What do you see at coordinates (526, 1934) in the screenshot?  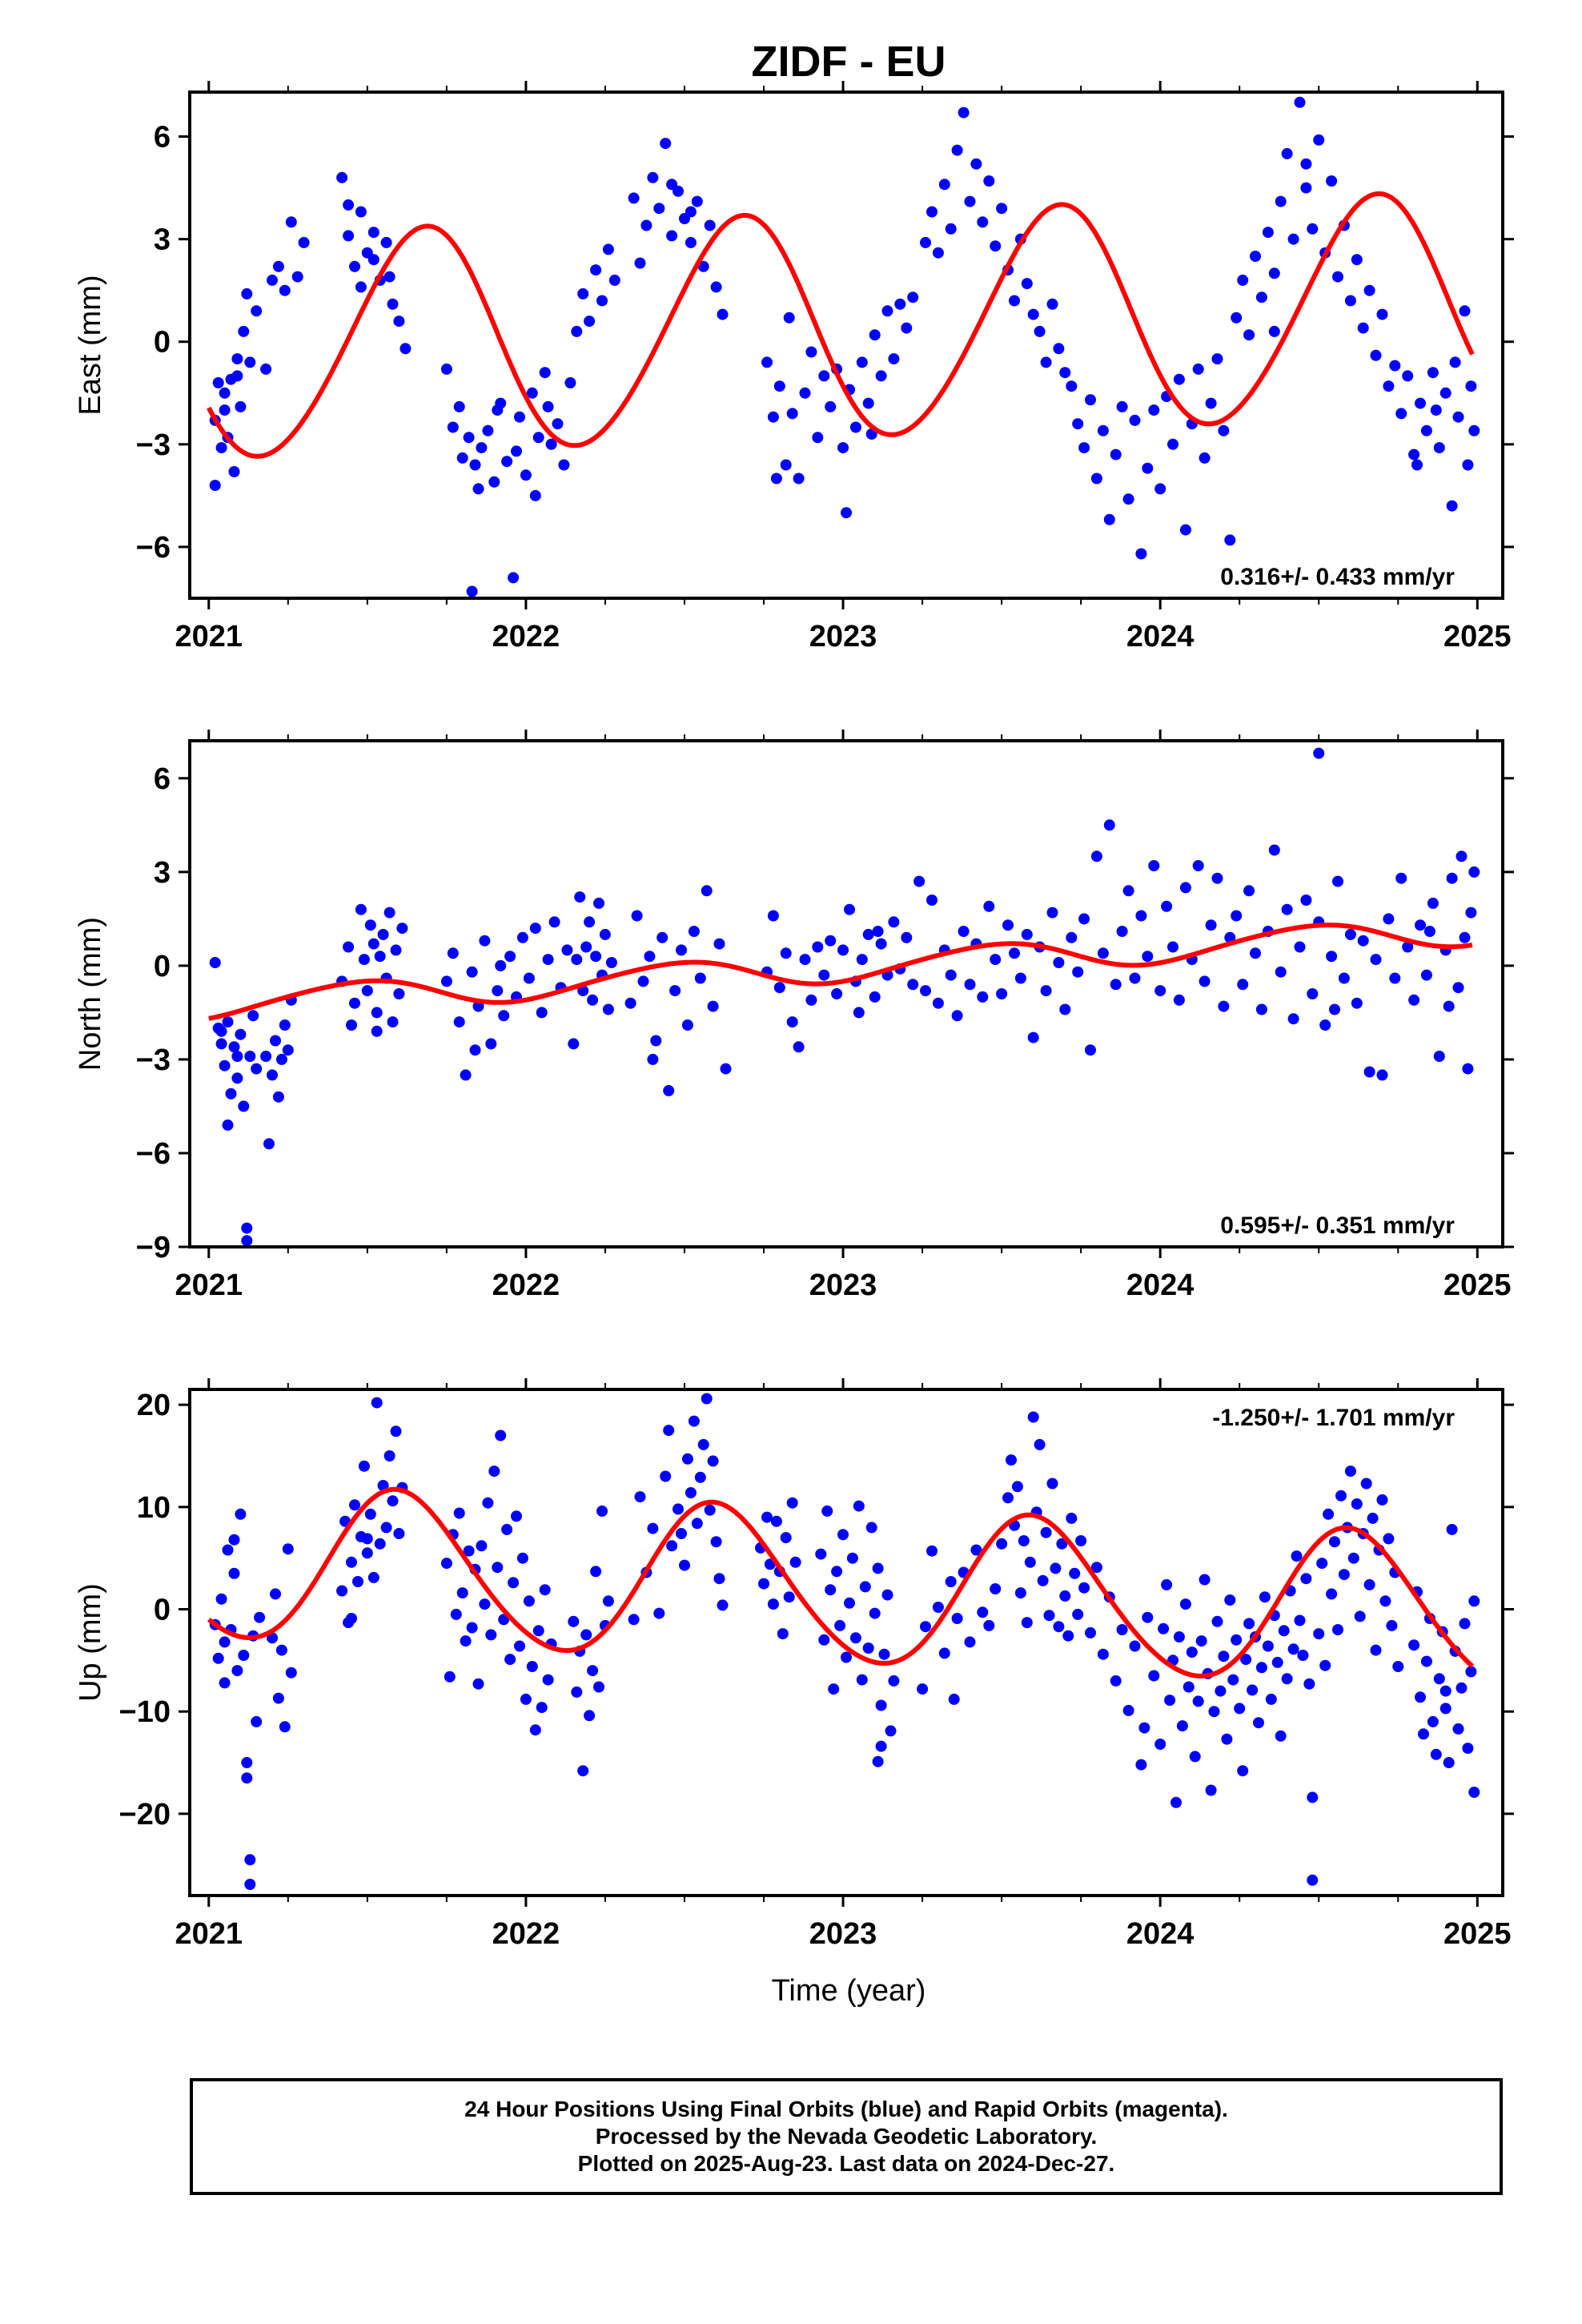 I see `x-tick-label: 2022` at bounding box center [526, 1934].